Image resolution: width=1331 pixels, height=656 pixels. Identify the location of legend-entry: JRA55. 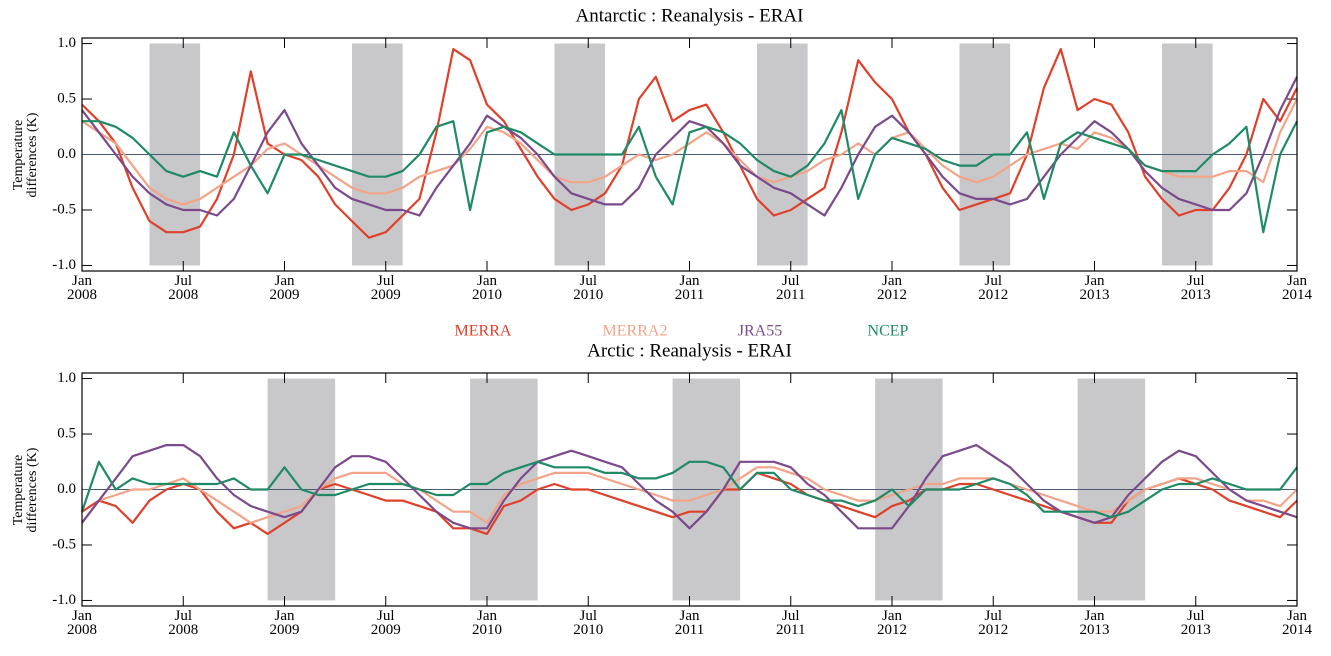
(760, 331).